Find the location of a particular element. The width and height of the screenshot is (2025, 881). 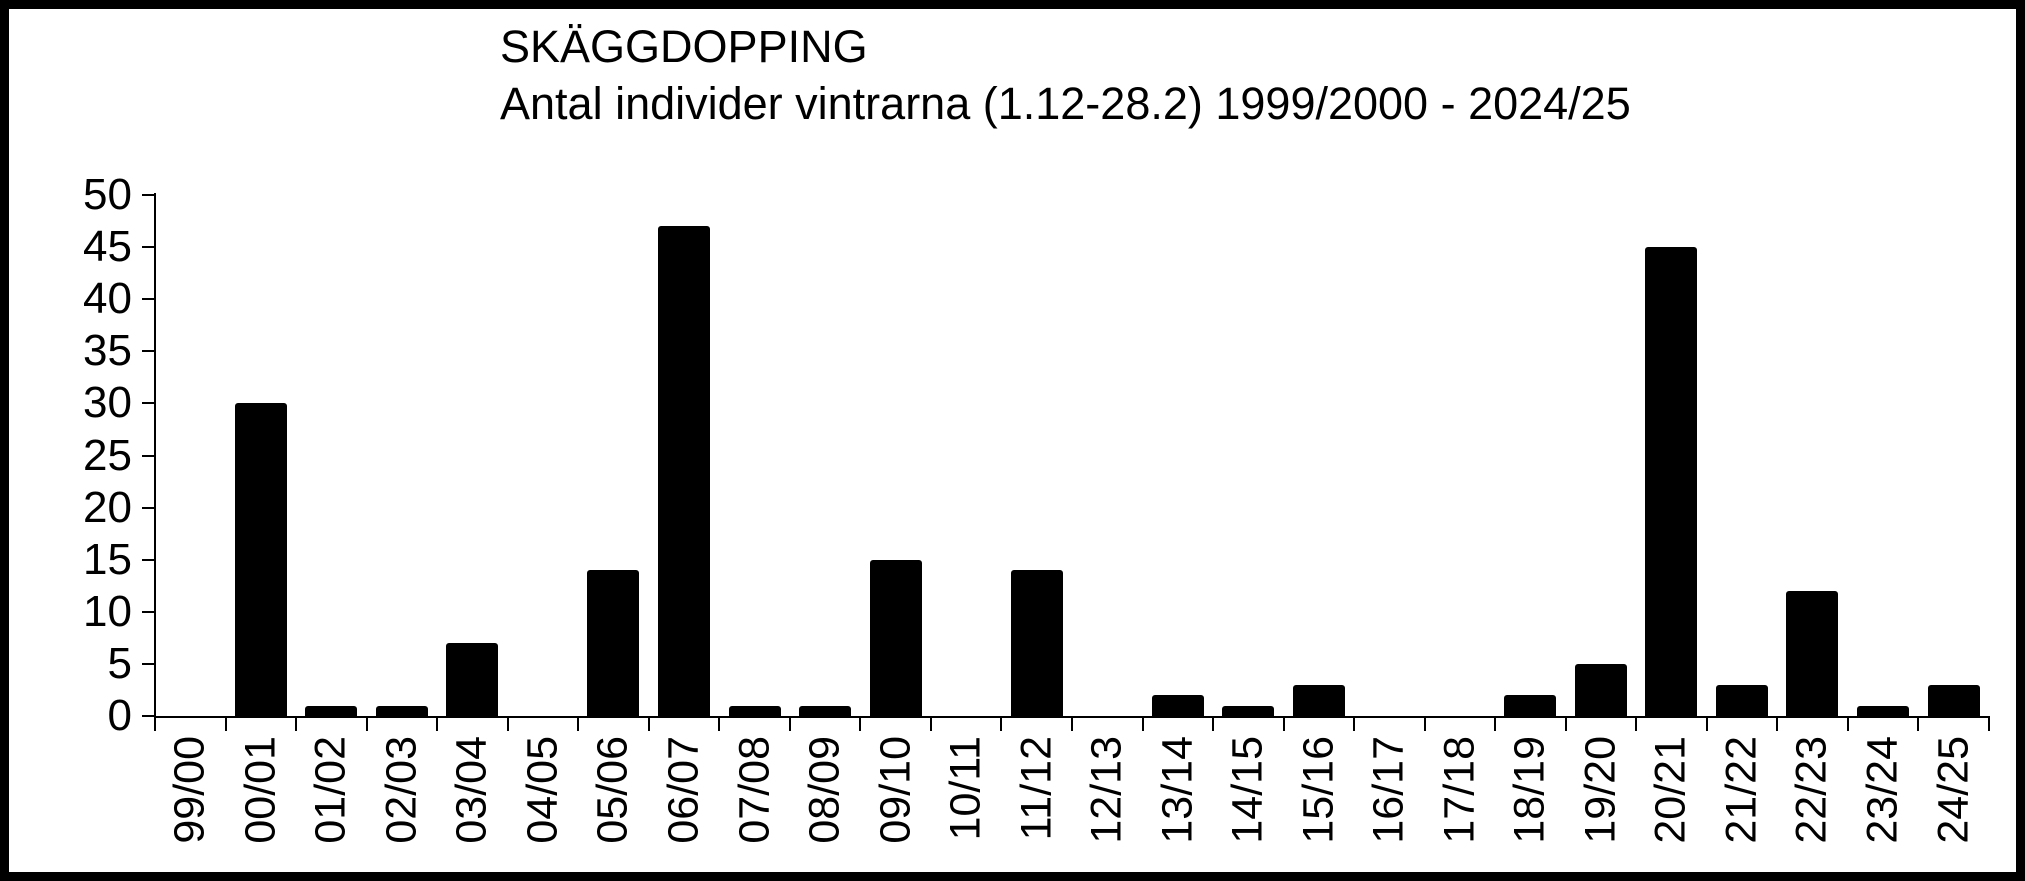

x-tick-label: 16/17 is located at coordinates (1388, 790).